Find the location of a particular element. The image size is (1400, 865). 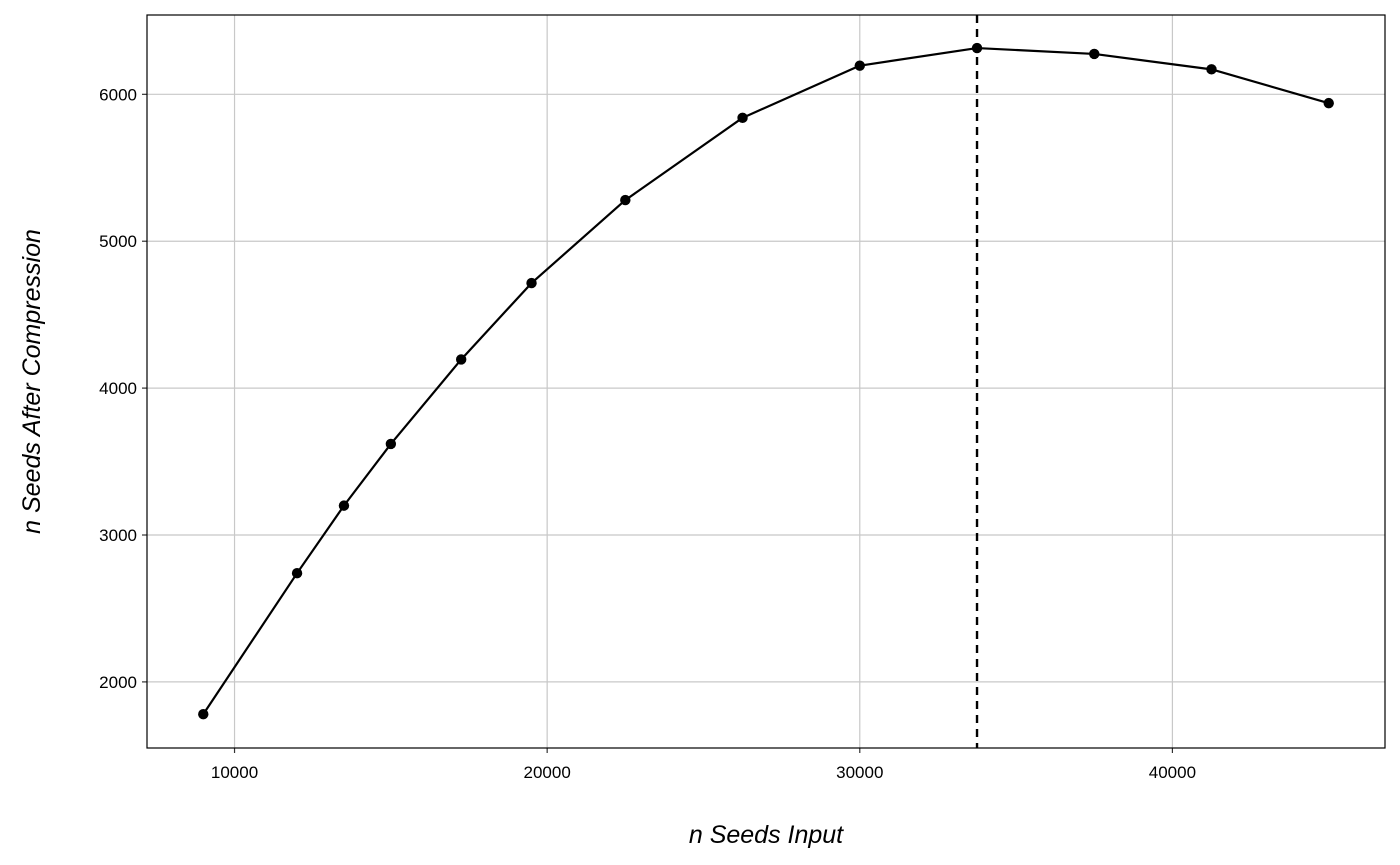

y-tick-label: 4000 is located at coordinates (118, 388).